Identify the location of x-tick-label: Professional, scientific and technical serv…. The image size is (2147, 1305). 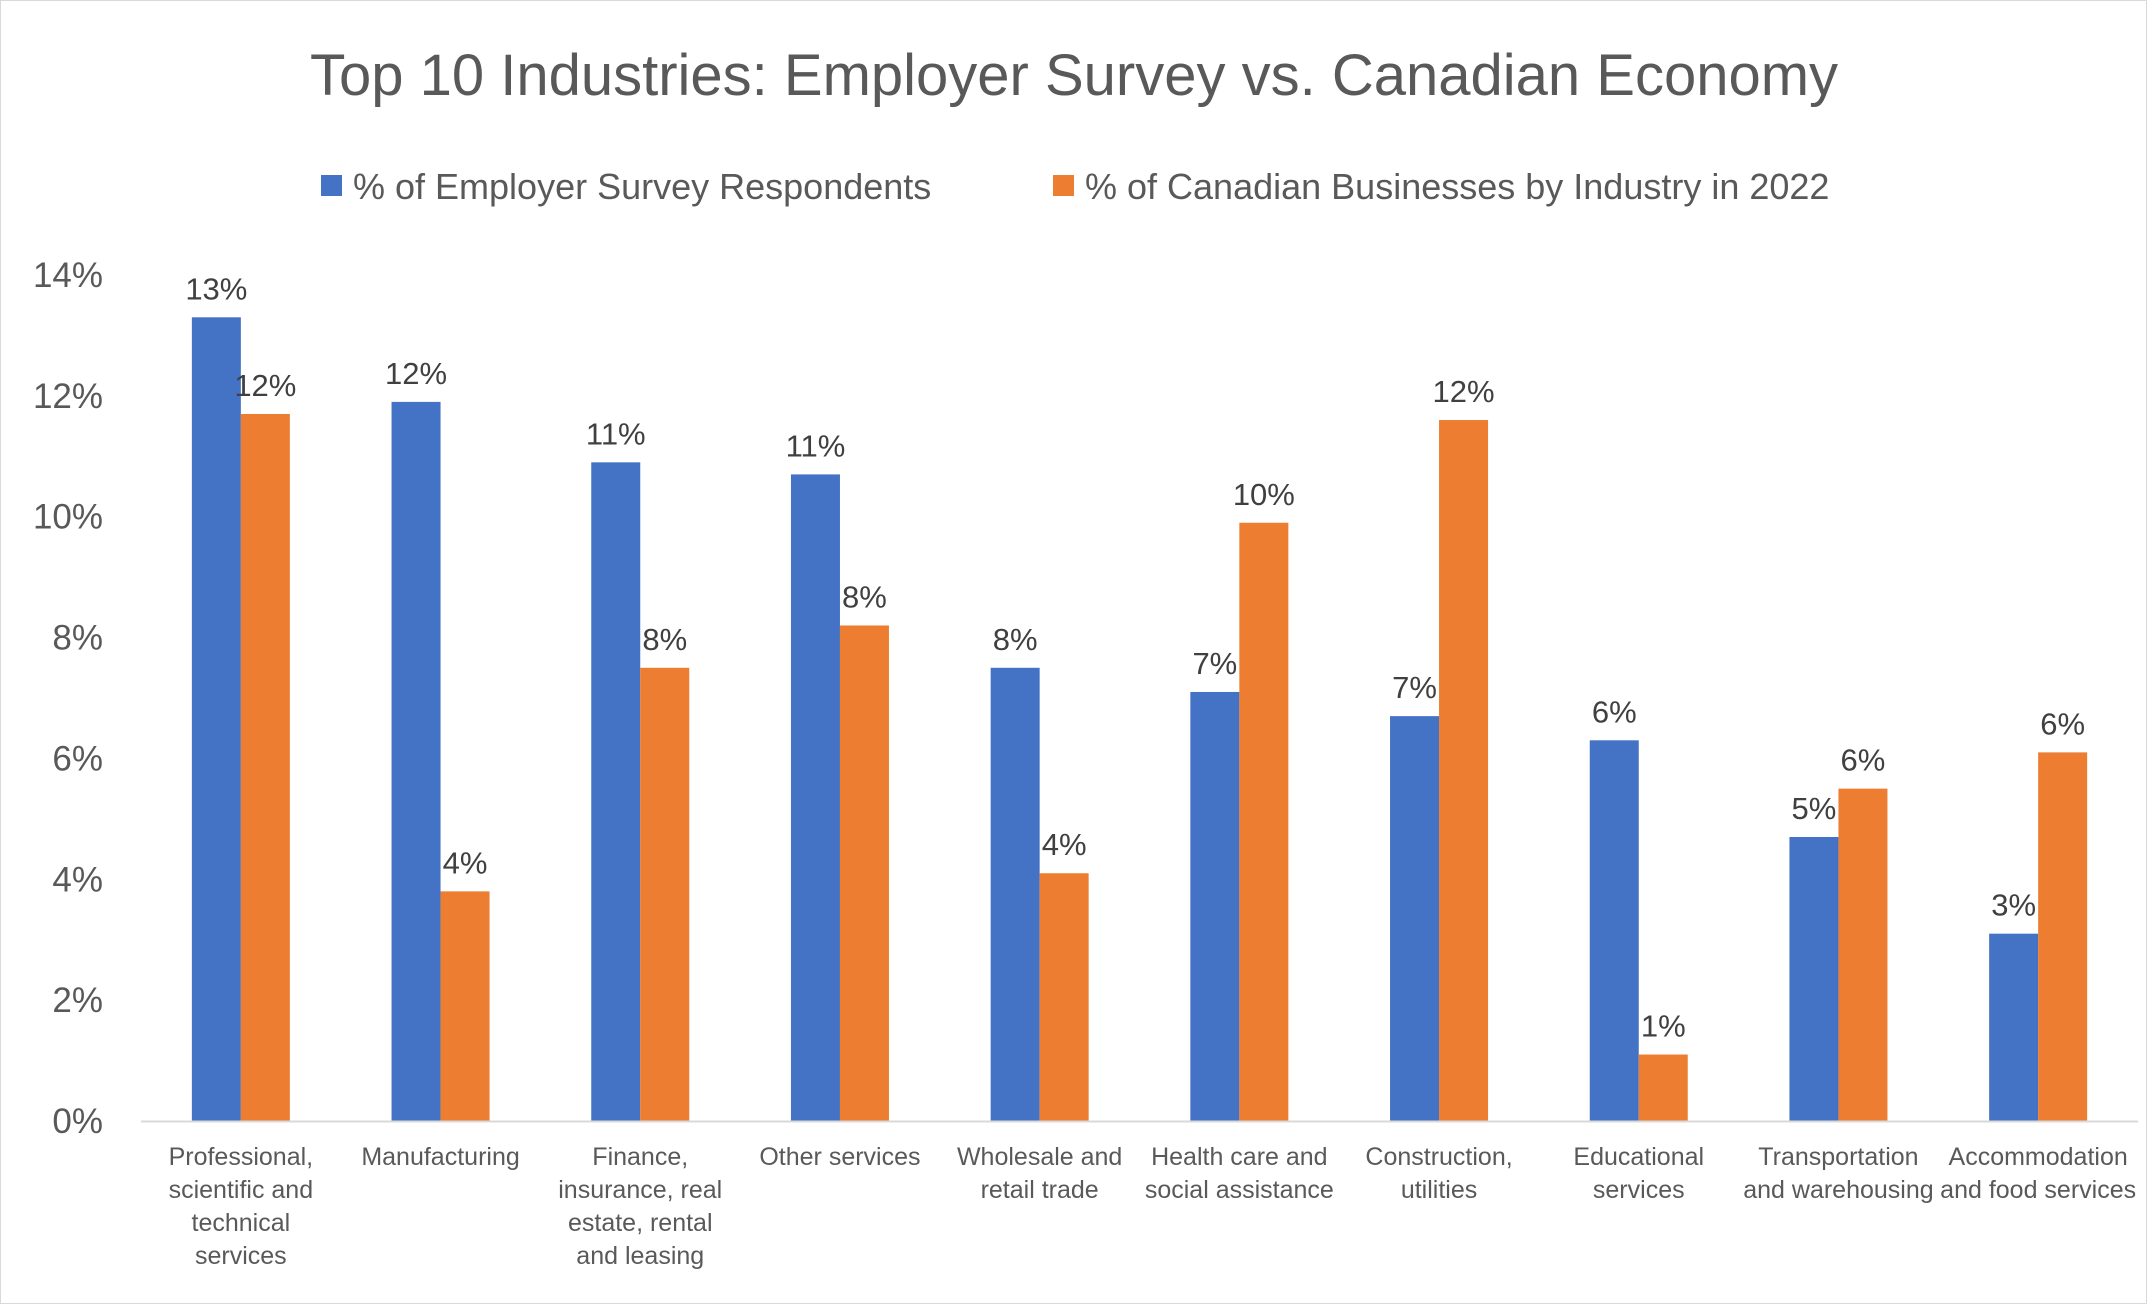
(241, 1206).